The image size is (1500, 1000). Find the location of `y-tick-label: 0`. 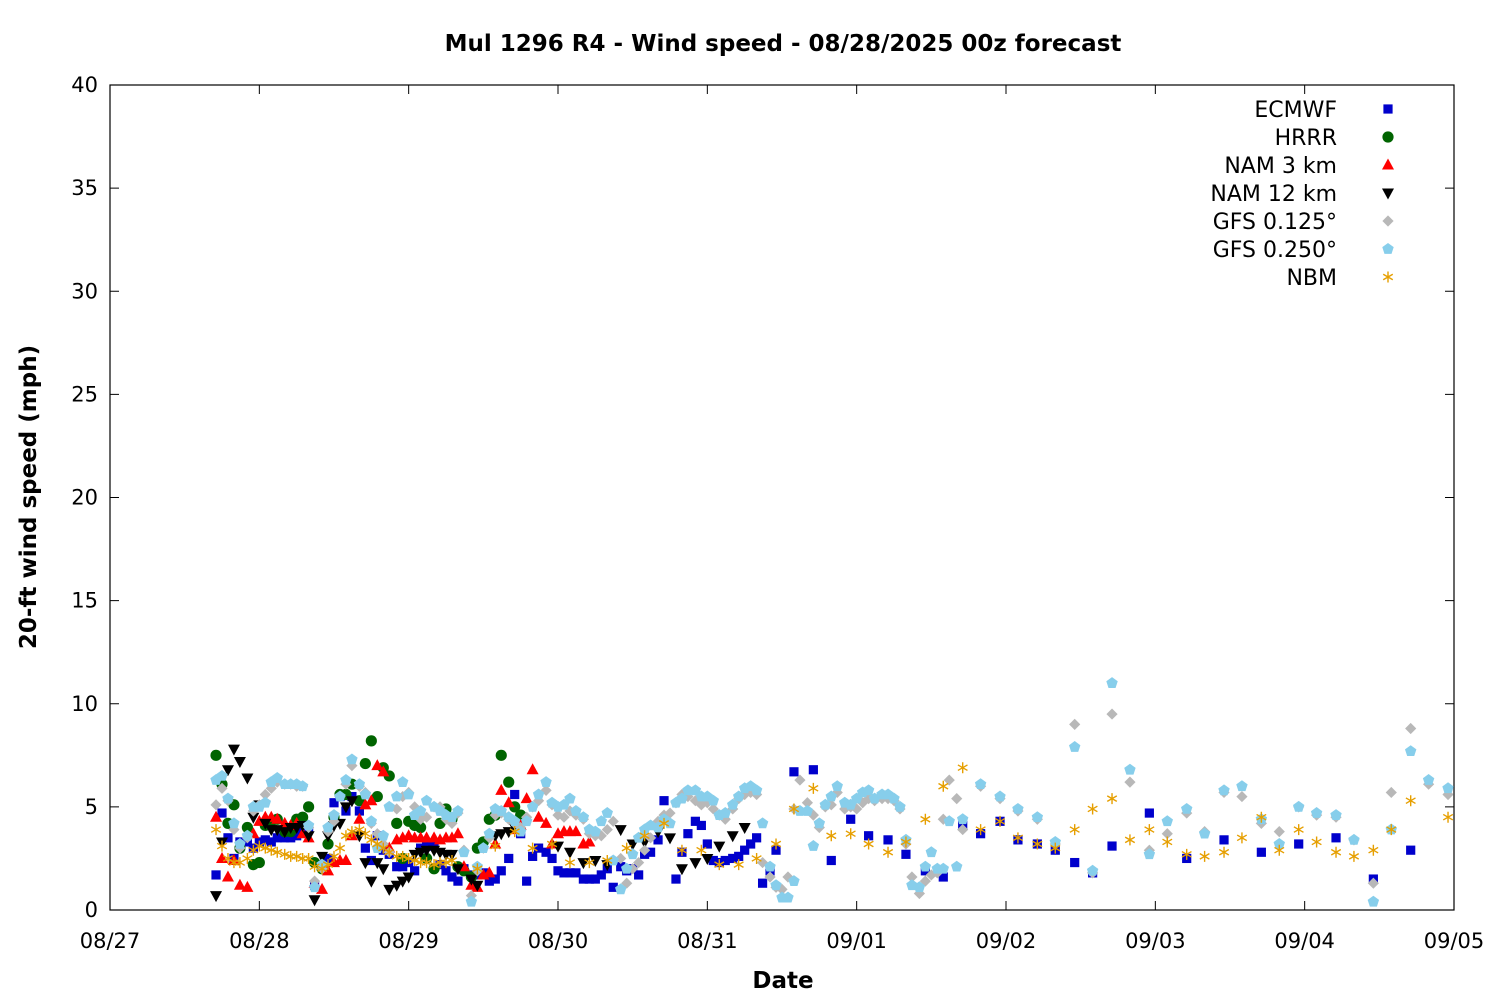

y-tick-label: 0 is located at coordinates (91, 910).